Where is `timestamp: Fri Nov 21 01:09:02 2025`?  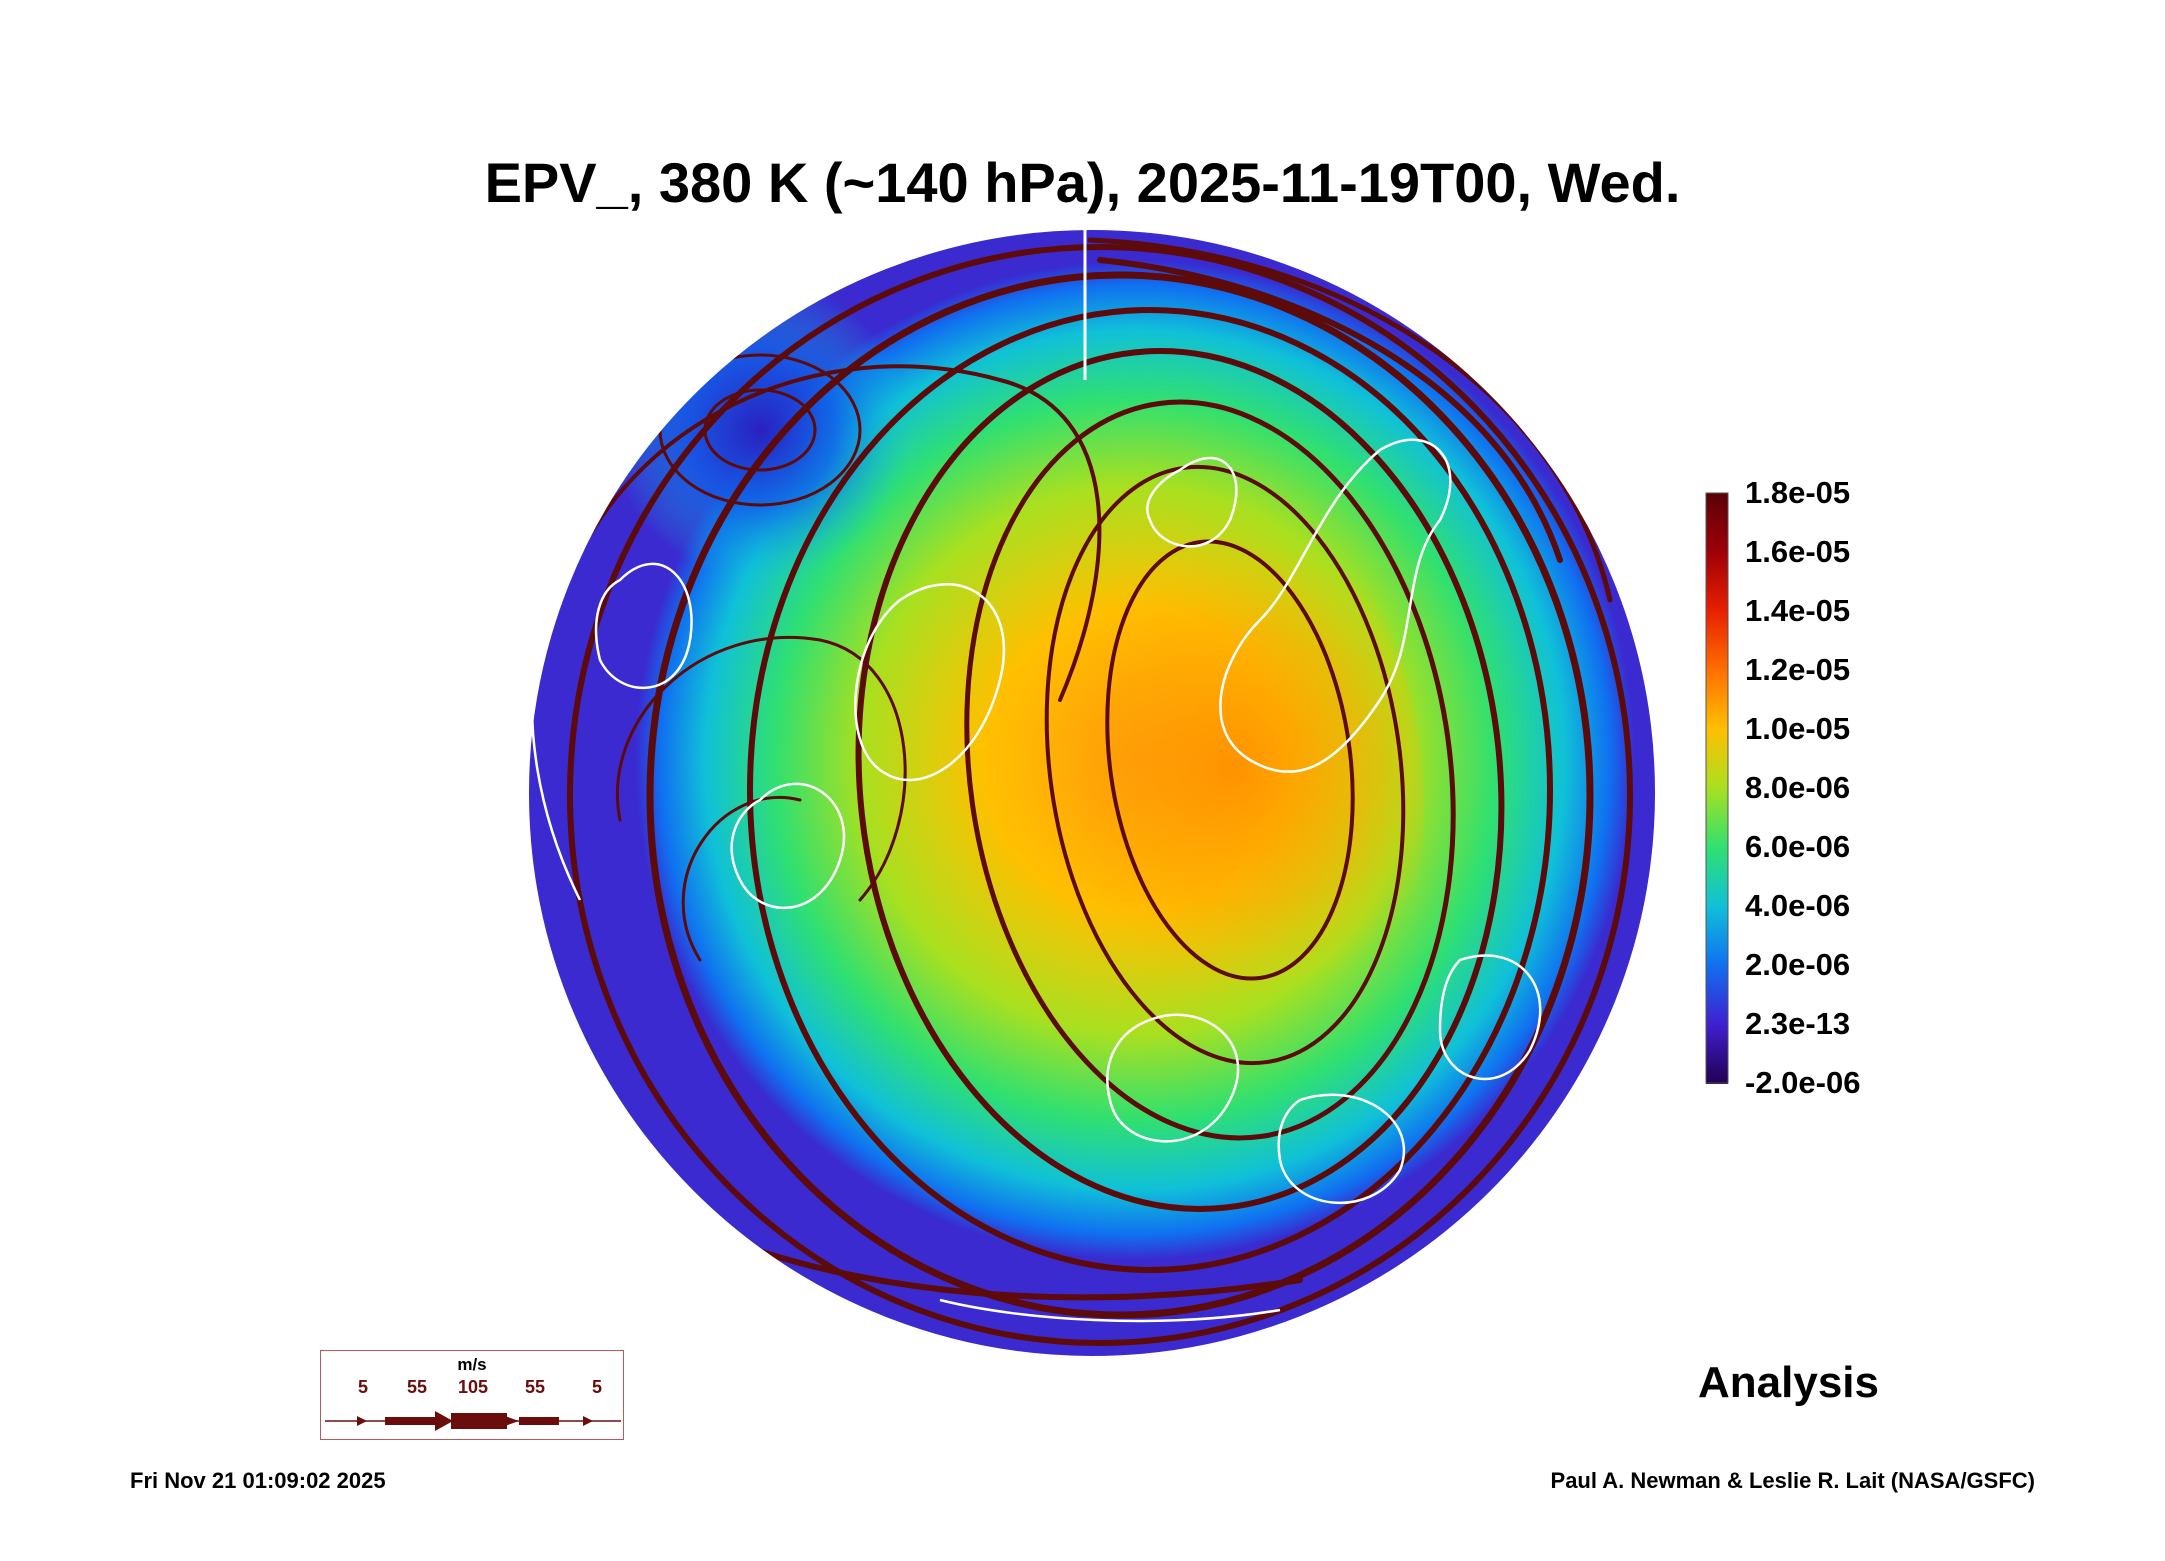 timestamp: Fri Nov 21 01:09:02 2025 is located at coordinates (258, 1480).